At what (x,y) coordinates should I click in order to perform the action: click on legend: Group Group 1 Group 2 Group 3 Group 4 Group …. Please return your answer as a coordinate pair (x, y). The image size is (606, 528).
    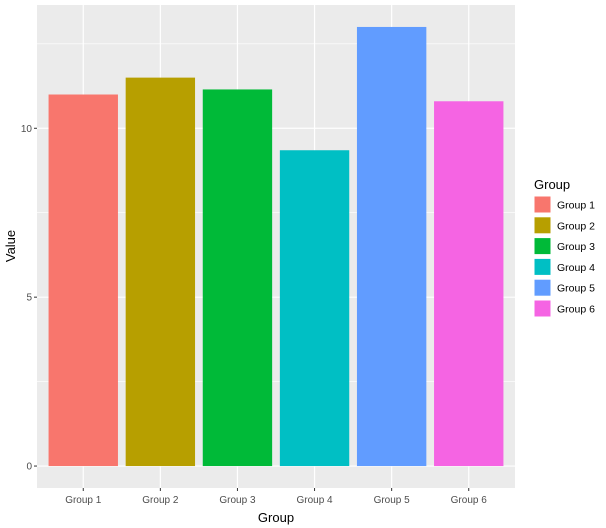
    Looking at the image, I should click on (564, 247).